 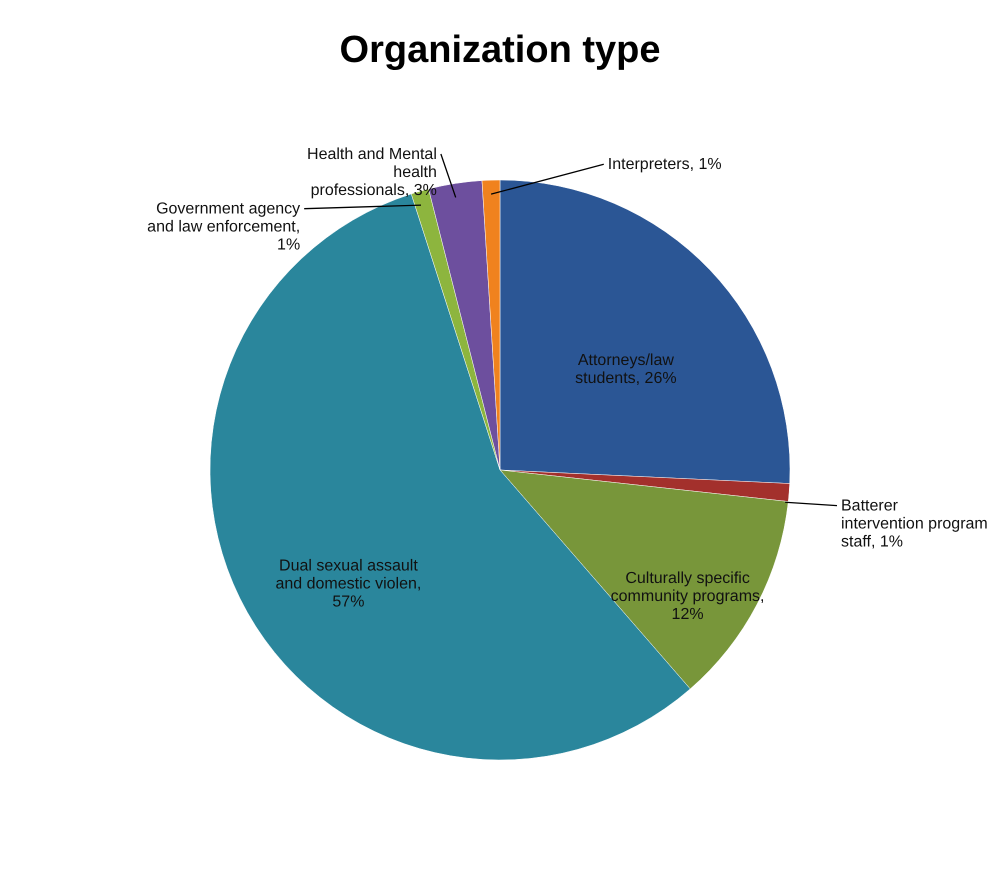 What do you see at coordinates (665, 165) in the screenshot?
I see `slice-label: Interpreters, 1%` at bounding box center [665, 165].